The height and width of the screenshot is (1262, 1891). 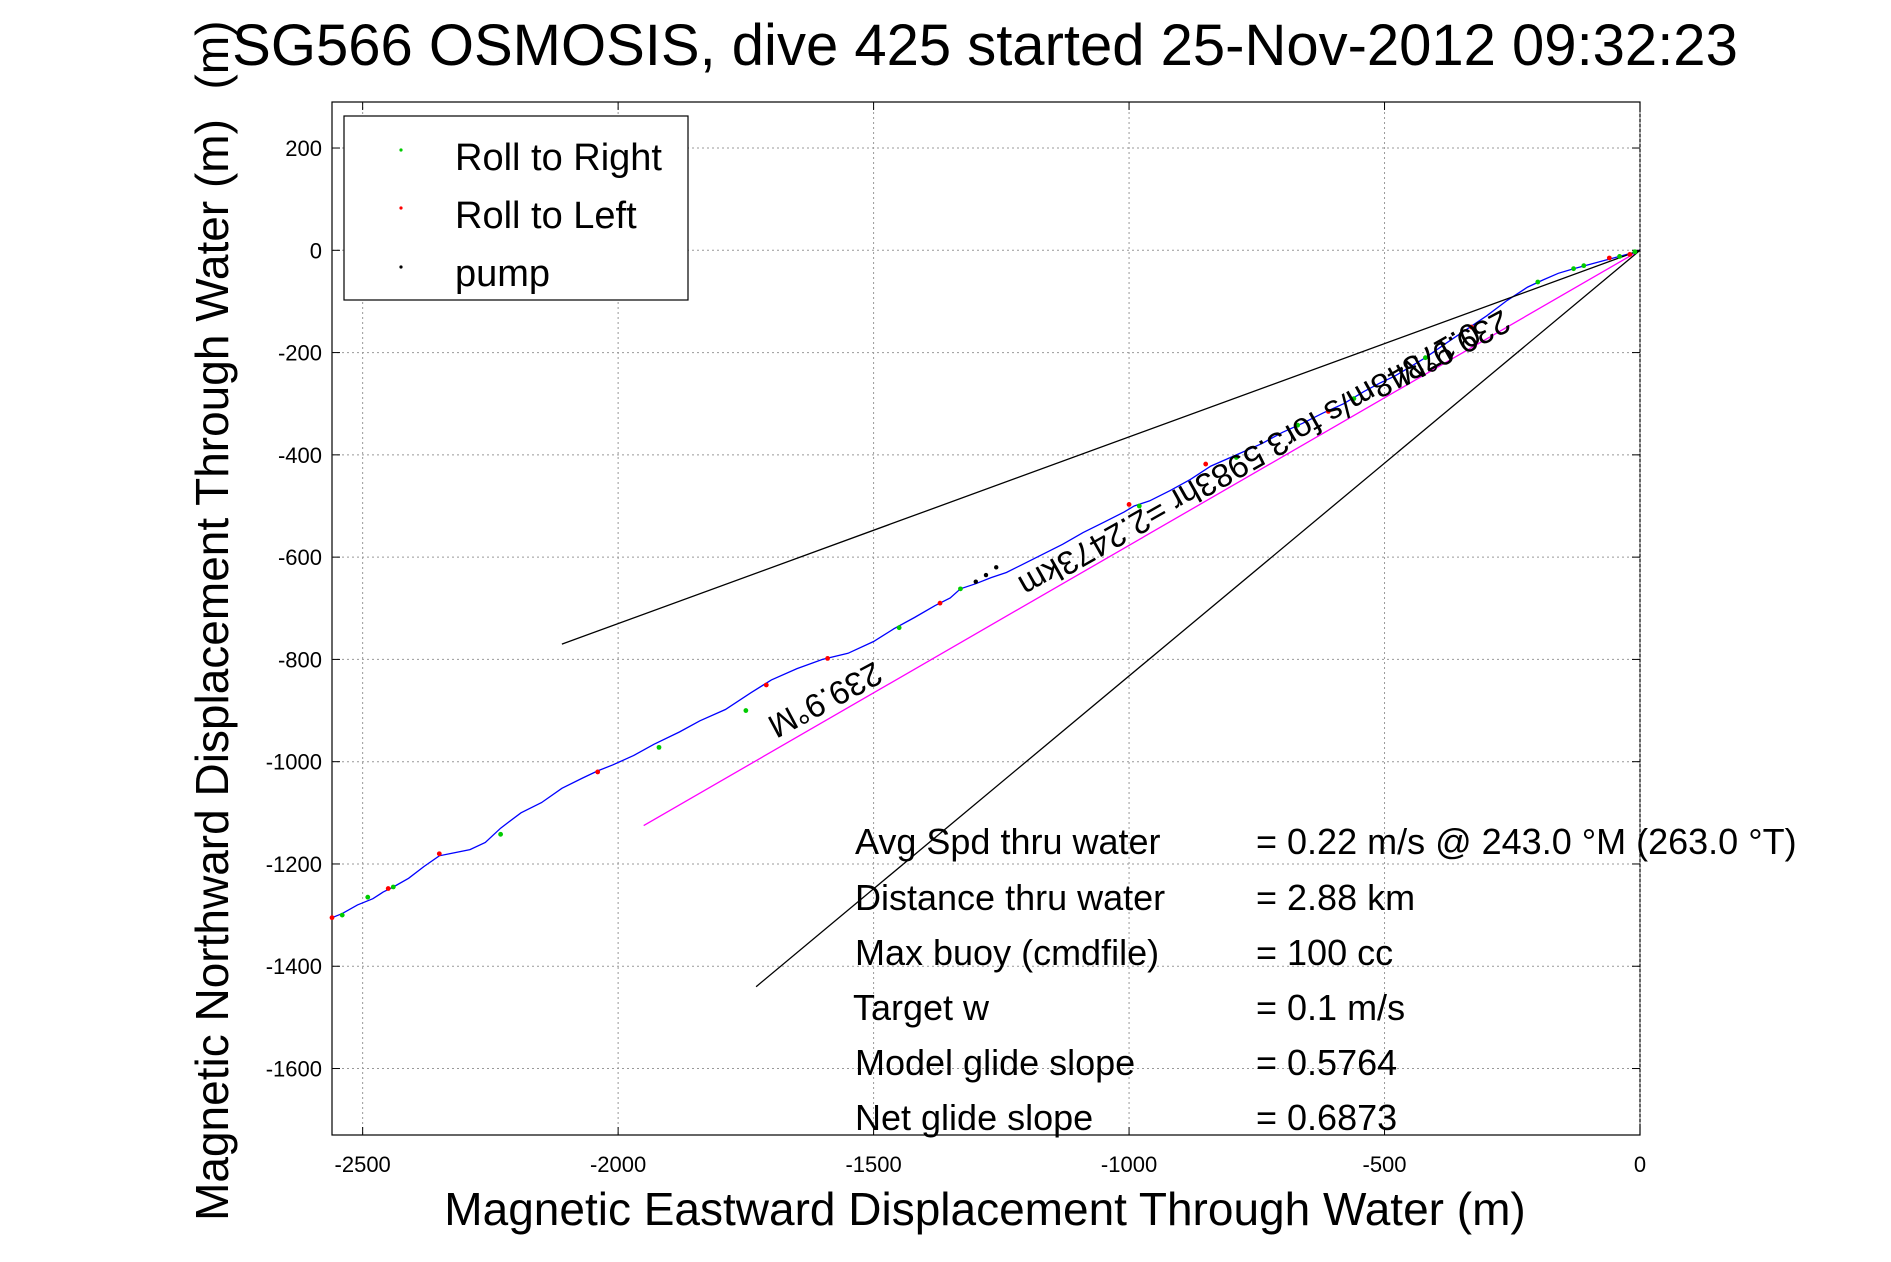 I want to click on x-tick-label: -1500, so click(x=873, y=1164).